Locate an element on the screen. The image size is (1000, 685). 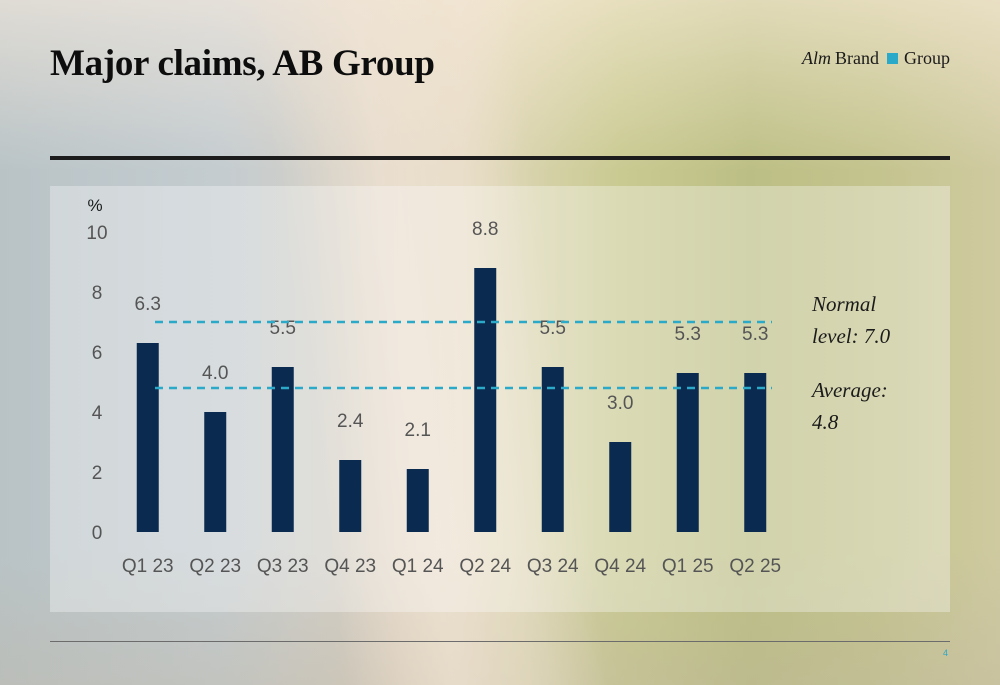
x-tick-label: Q4 23 is located at coordinates (350, 566).